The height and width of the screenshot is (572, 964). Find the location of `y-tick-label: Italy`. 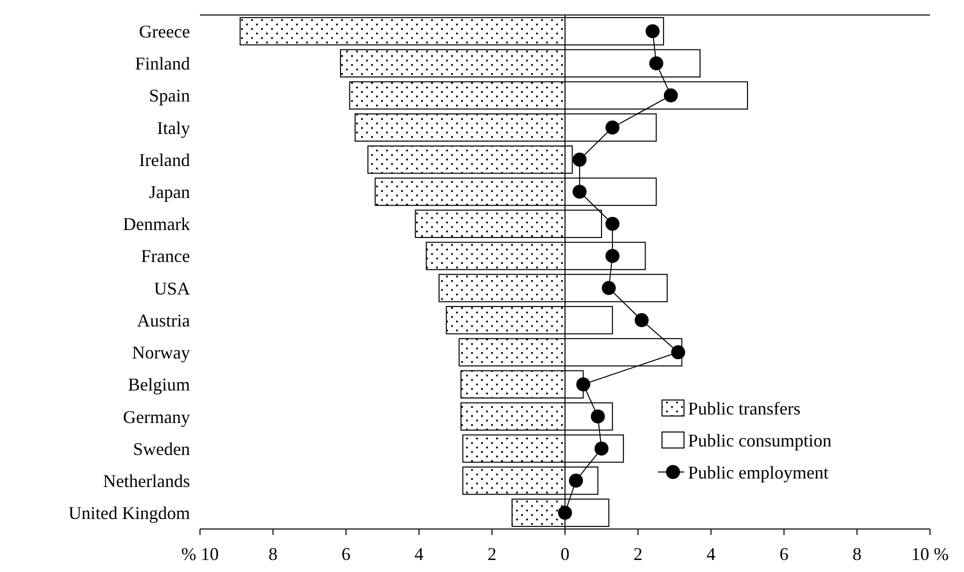

y-tick-label: Italy is located at coordinates (173, 128).